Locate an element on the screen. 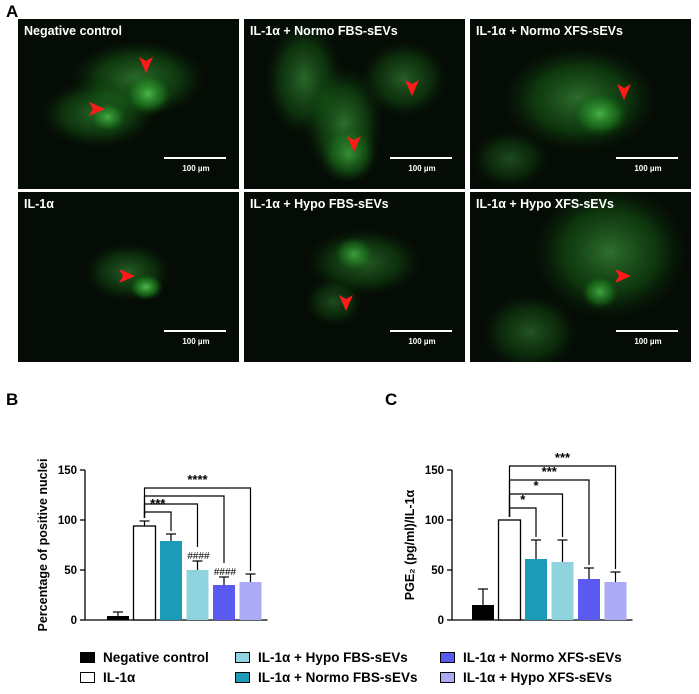 The width and height of the screenshot is (699, 694). legend-label: IL-1α + Normo XFS-sEVs is located at coordinates (542, 657).